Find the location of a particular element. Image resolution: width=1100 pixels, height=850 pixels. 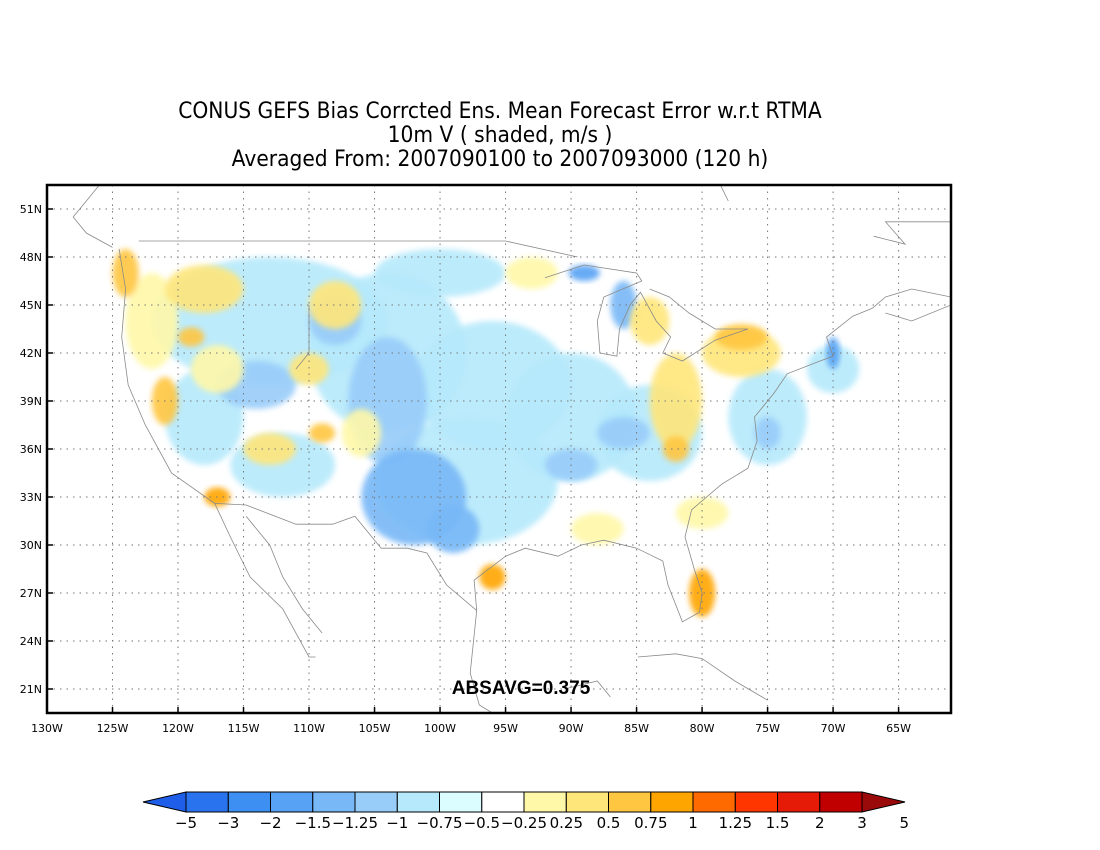

lon-tick-label: 65W is located at coordinates (898, 728).